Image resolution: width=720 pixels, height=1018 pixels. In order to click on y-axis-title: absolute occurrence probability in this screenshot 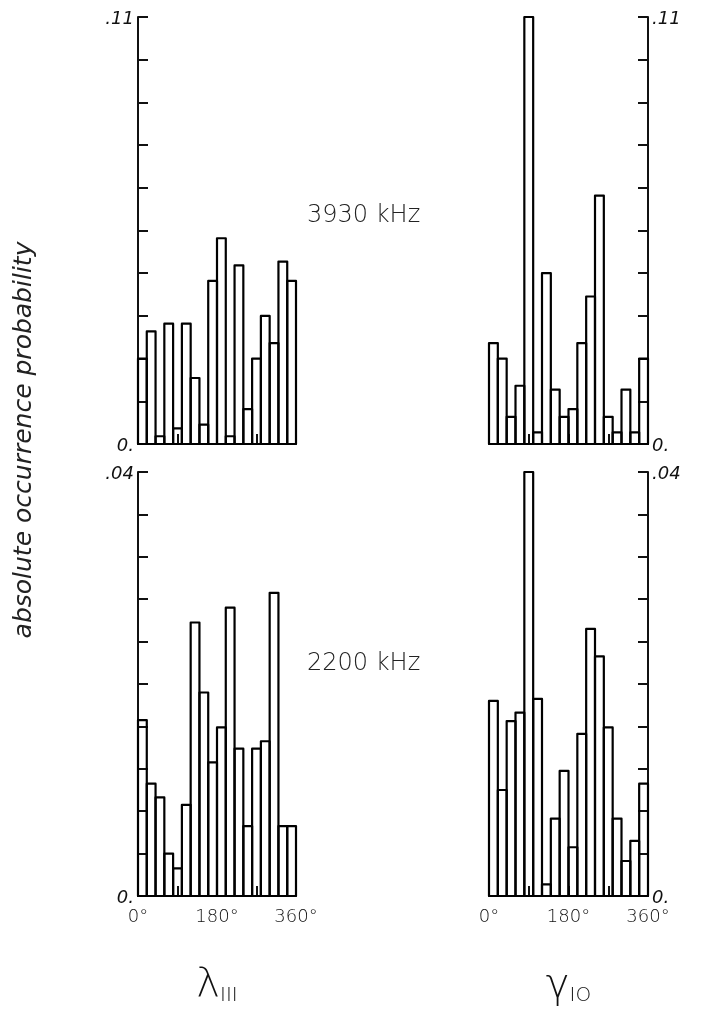, I will do `click(22, 440)`.